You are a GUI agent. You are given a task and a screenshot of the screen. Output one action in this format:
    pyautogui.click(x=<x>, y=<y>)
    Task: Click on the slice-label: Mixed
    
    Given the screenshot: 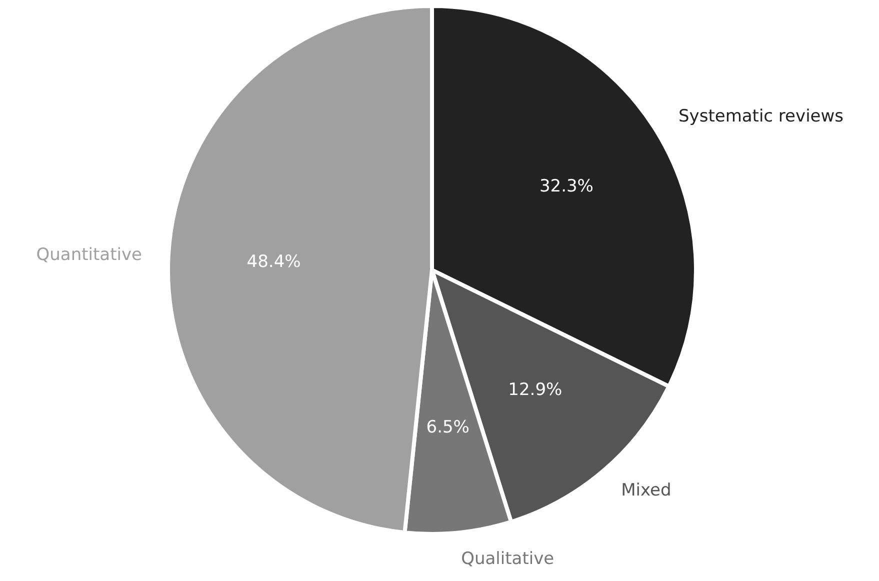 What is the action you would take?
    pyautogui.click(x=646, y=490)
    